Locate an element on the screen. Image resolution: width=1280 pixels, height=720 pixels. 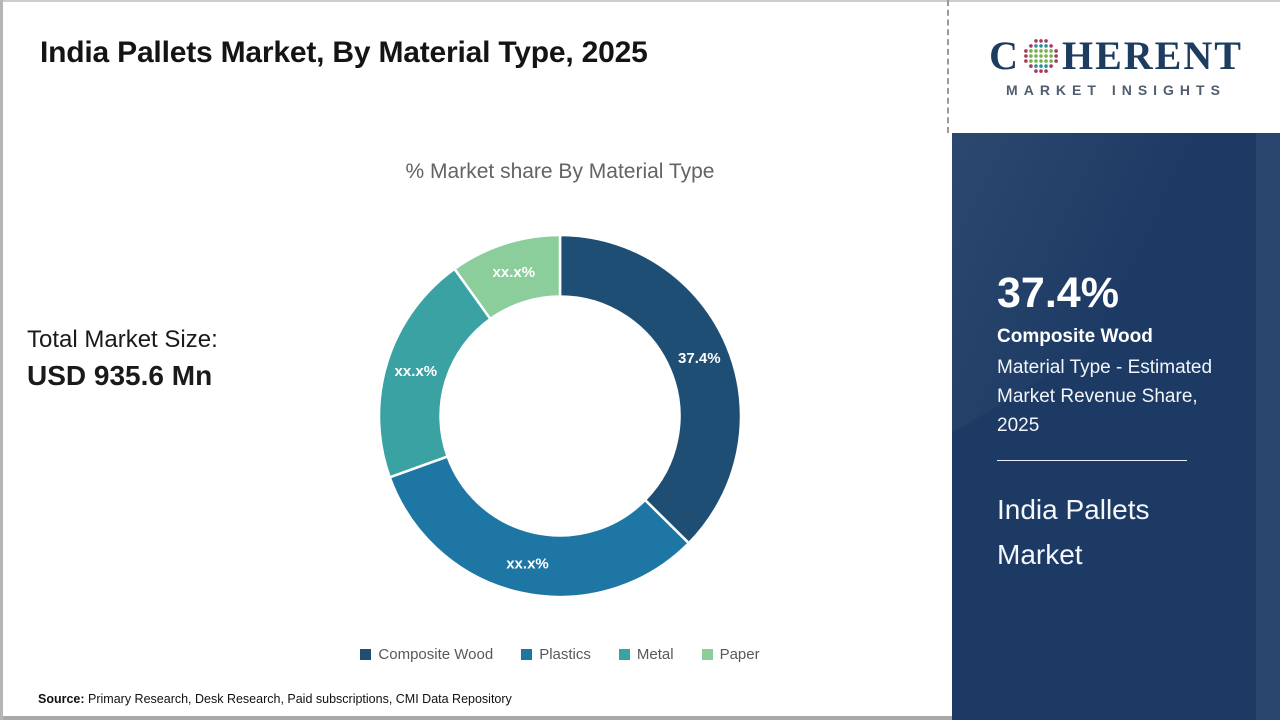
dotted-globe-icon is located at coordinates (1041, 55).